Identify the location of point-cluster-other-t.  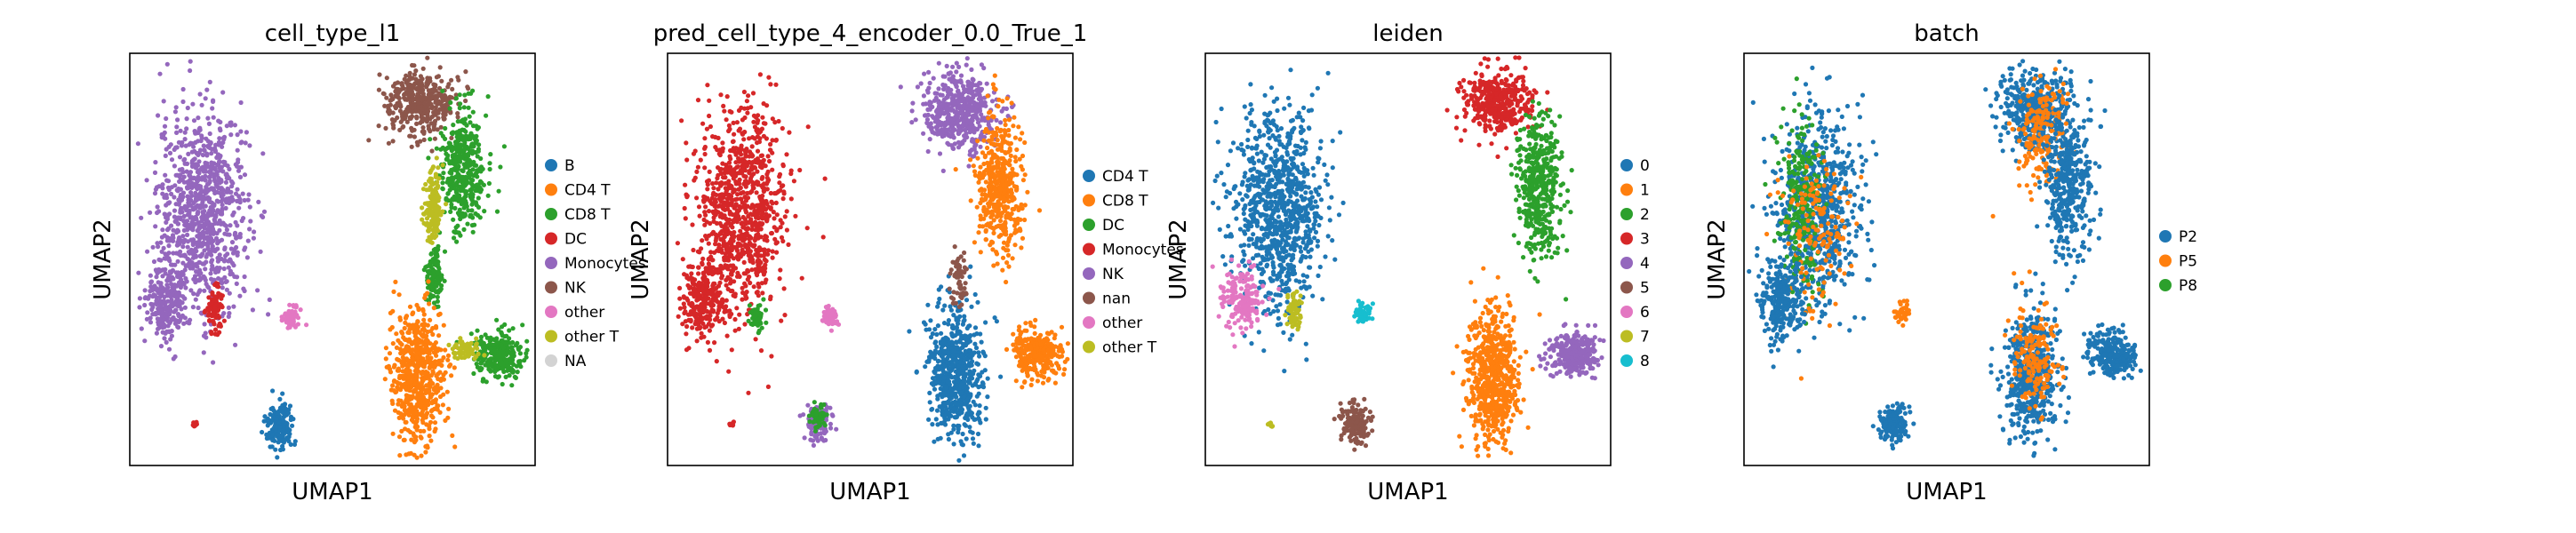
(434, 200).